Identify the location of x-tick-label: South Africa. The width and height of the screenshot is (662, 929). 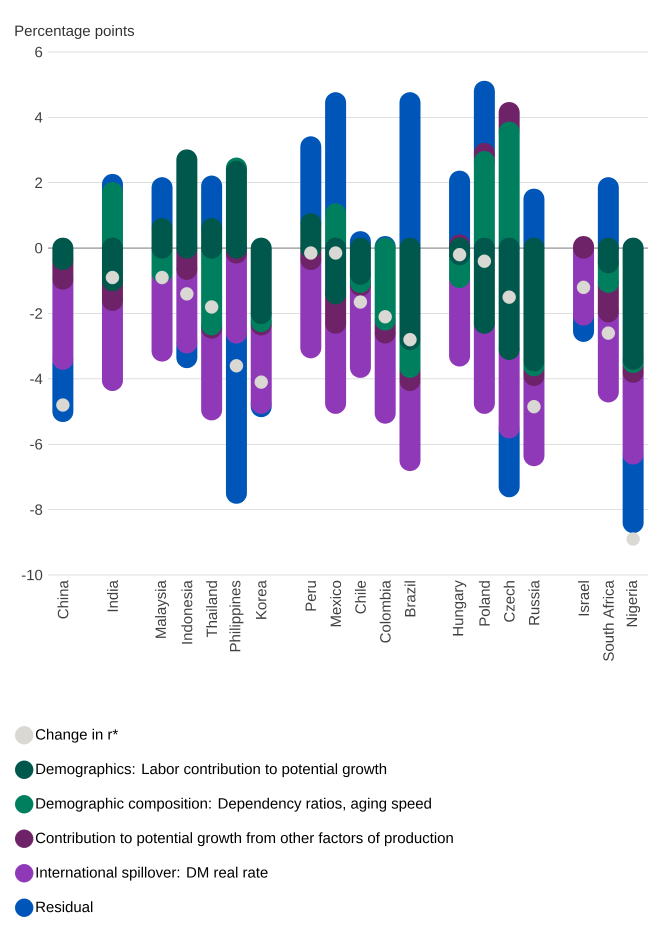
(608, 620).